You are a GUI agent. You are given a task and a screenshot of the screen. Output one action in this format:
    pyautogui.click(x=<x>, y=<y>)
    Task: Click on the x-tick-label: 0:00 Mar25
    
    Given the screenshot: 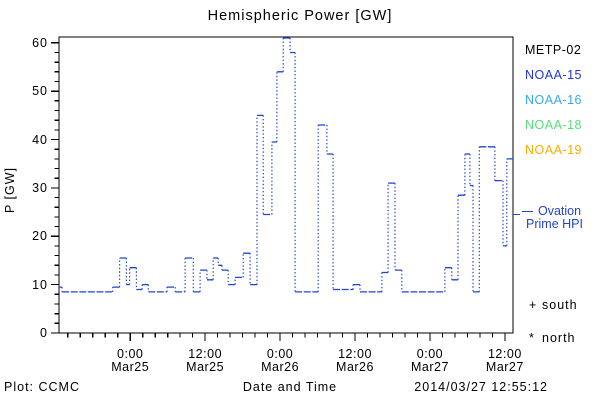 What is the action you would take?
    pyautogui.click(x=130, y=360)
    